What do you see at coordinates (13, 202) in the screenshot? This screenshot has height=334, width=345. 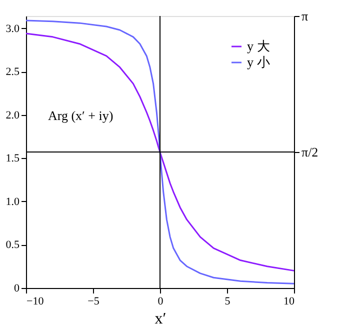 I see `y-tick-label: 1.0` at bounding box center [13, 202].